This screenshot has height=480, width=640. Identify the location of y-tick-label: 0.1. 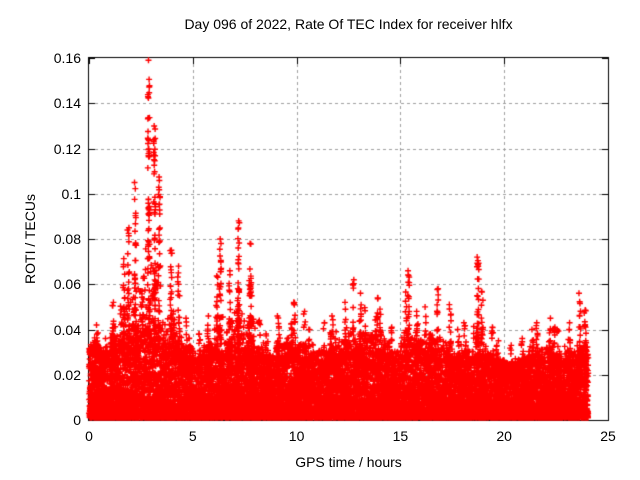
(71, 193).